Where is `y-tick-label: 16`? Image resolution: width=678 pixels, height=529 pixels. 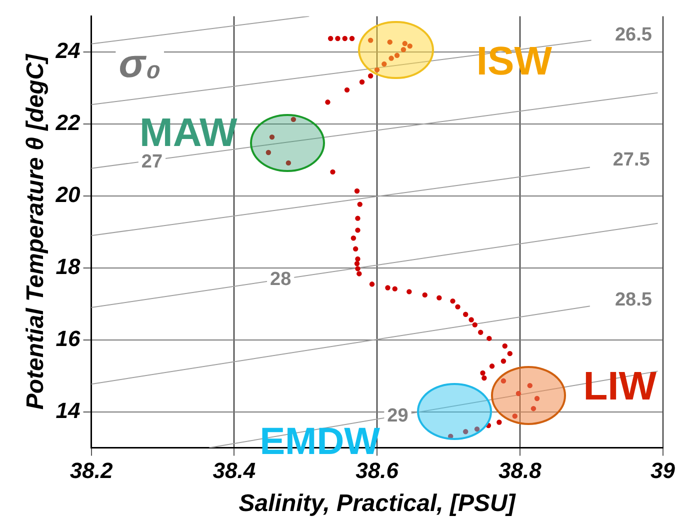 y-tick-label: 16 is located at coordinates (69, 338).